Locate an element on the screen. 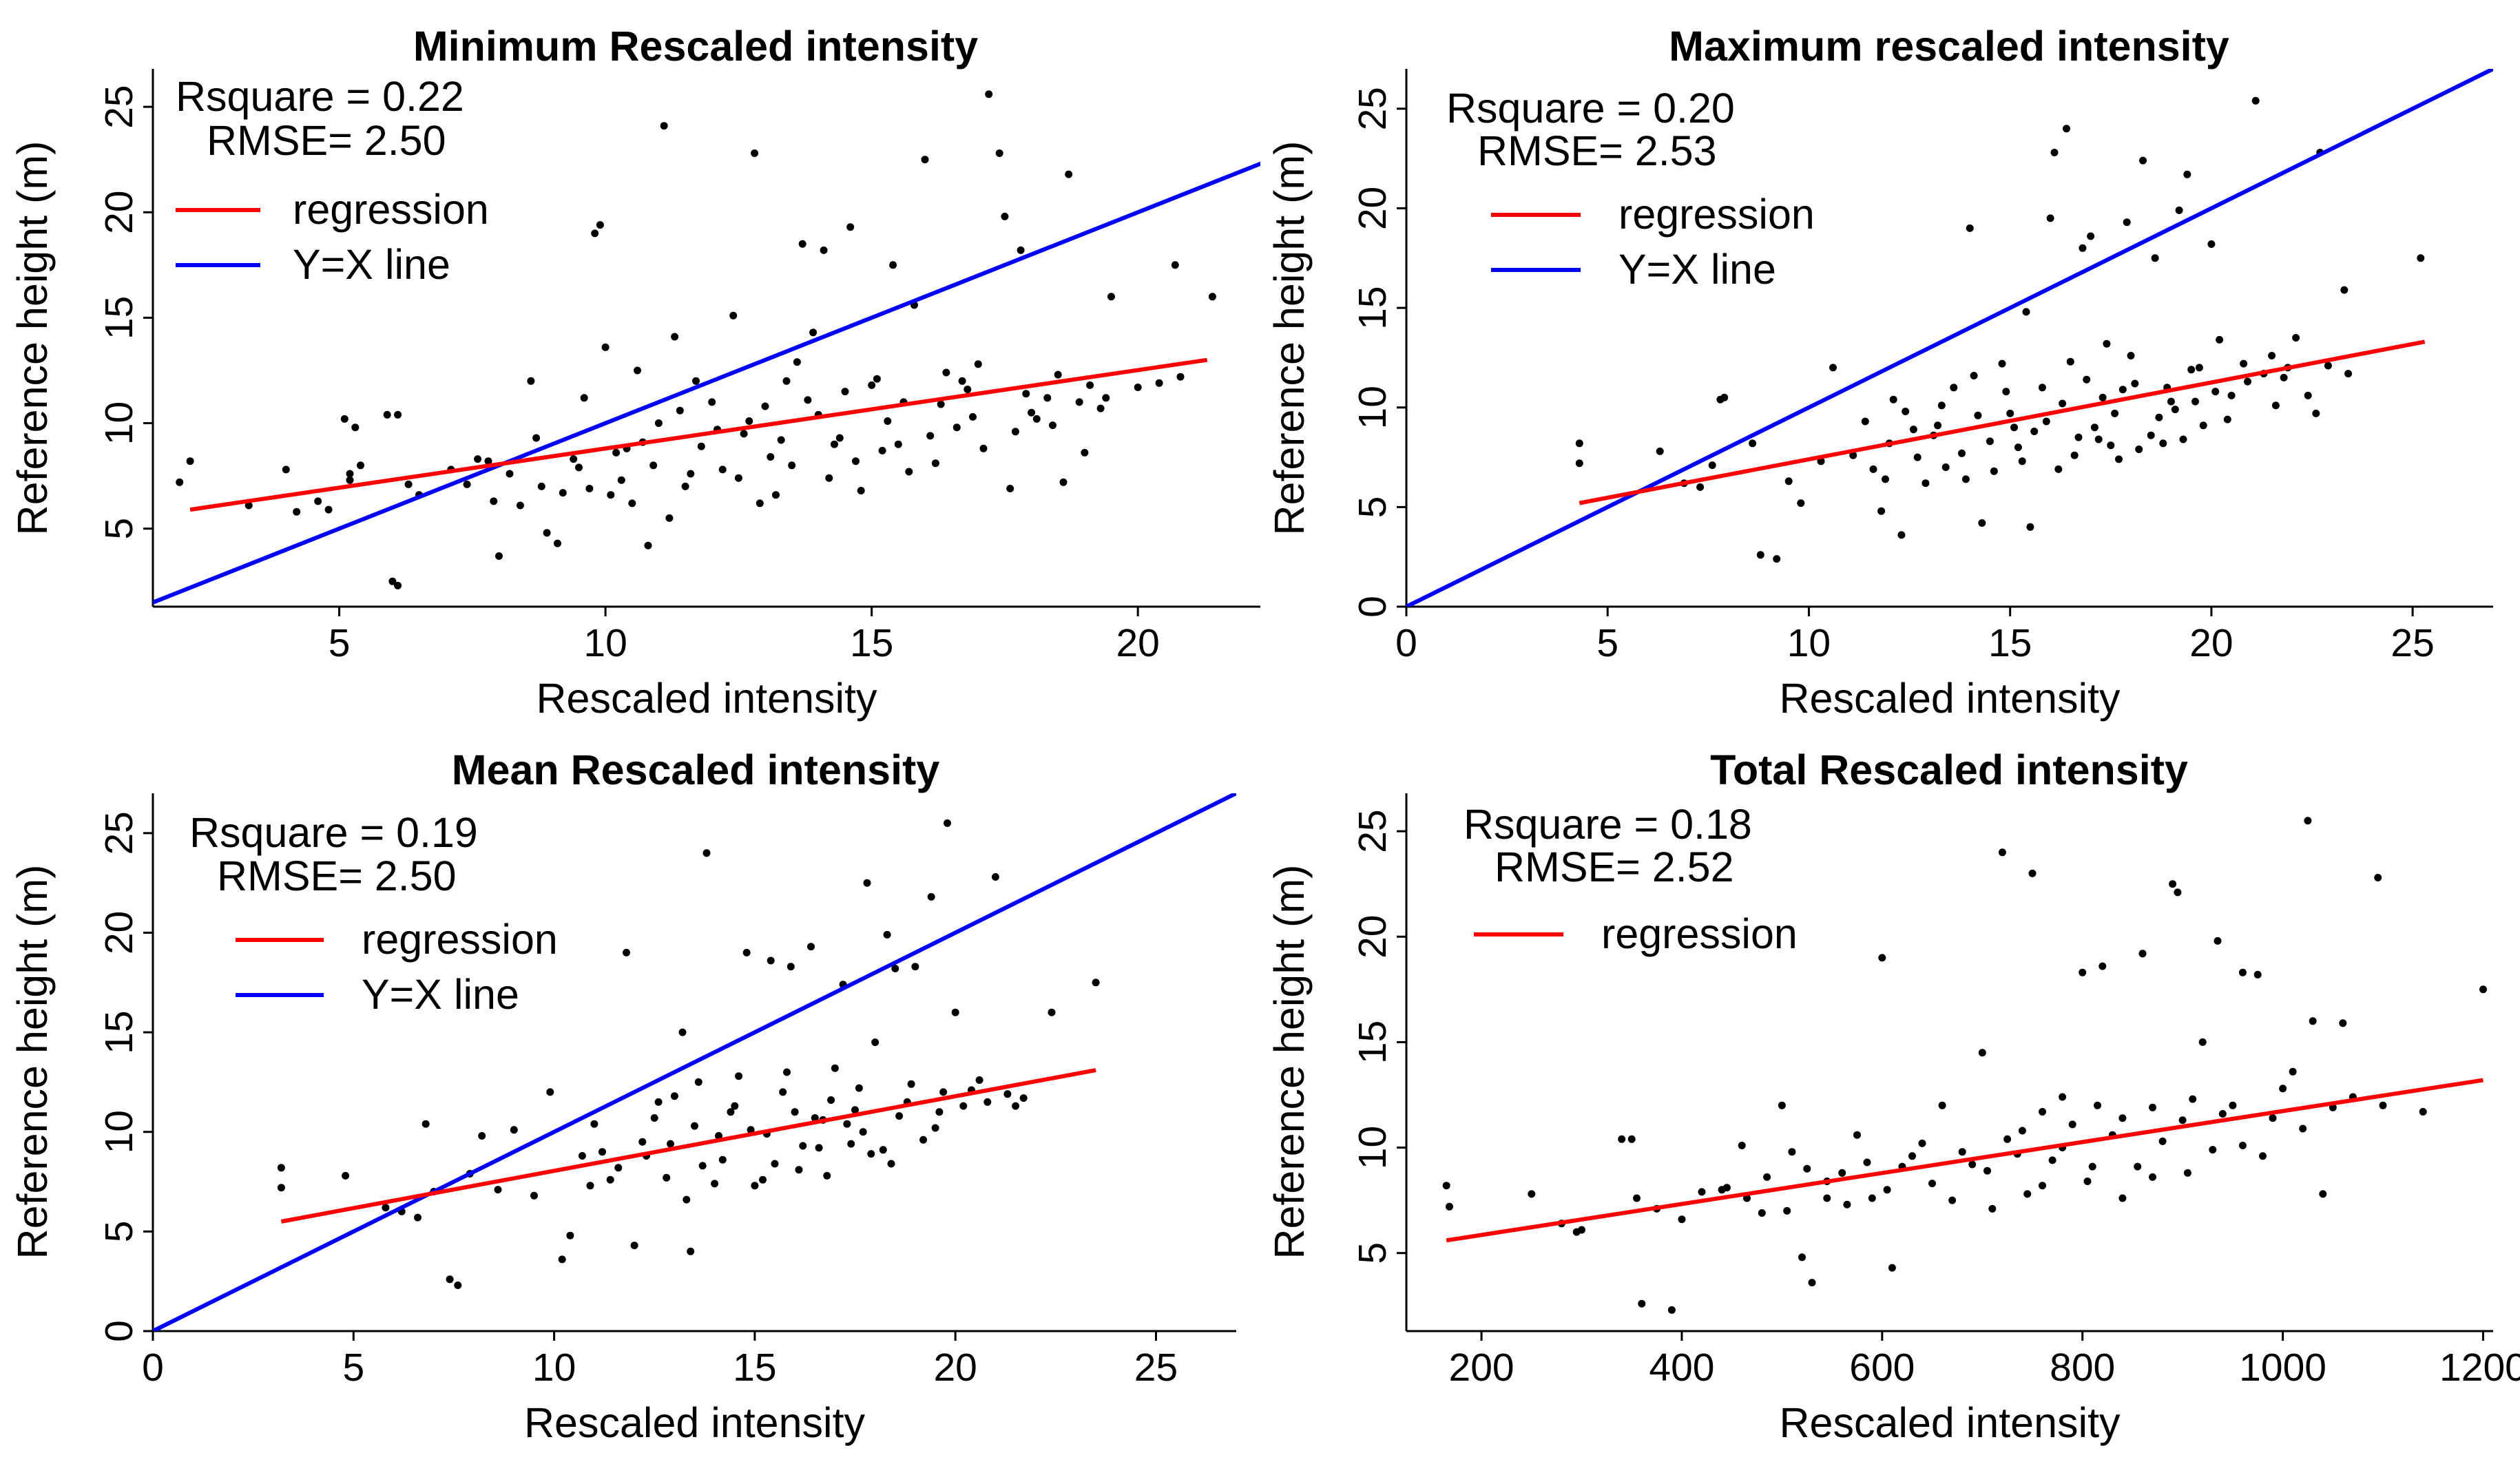 This screenshot has height=1475, width=2520. x-tick-label: 15 is located at coordinates (871, 643).